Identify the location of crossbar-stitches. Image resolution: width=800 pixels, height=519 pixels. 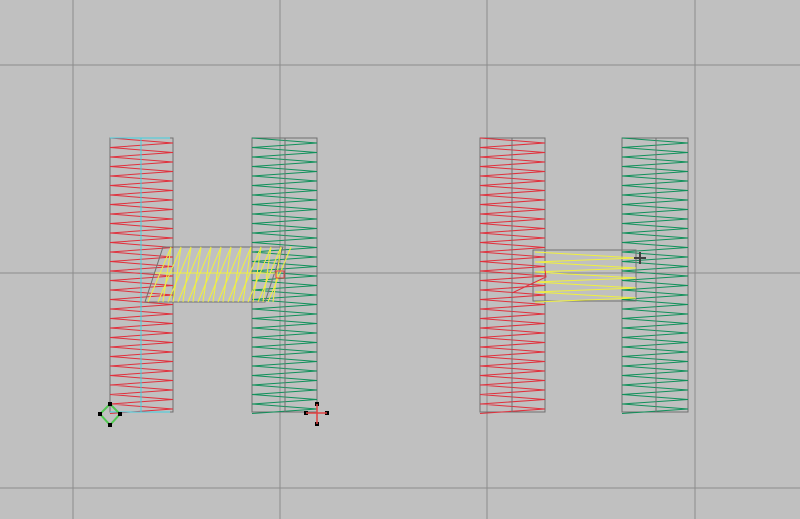
(219, 274).